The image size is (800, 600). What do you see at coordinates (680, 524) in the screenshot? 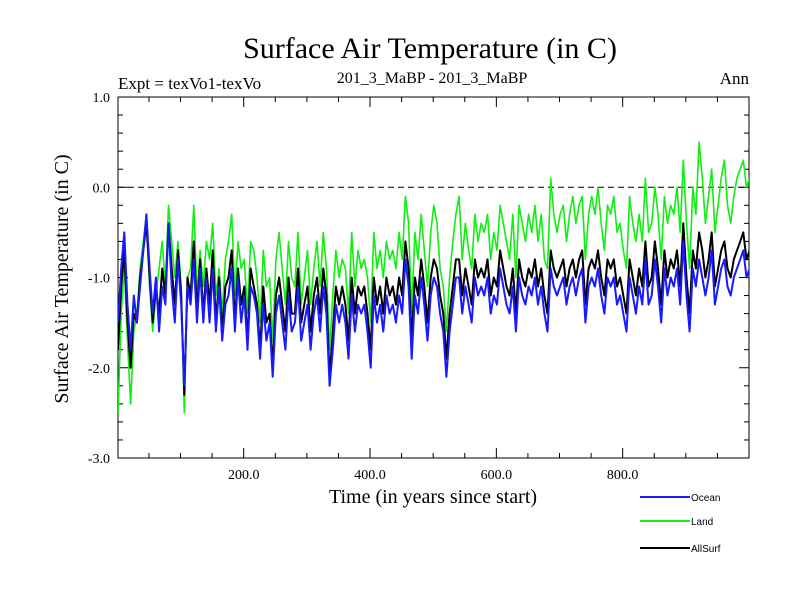
I see `legend: Ocean Land AllSurf` at bounding box center [680, 524].